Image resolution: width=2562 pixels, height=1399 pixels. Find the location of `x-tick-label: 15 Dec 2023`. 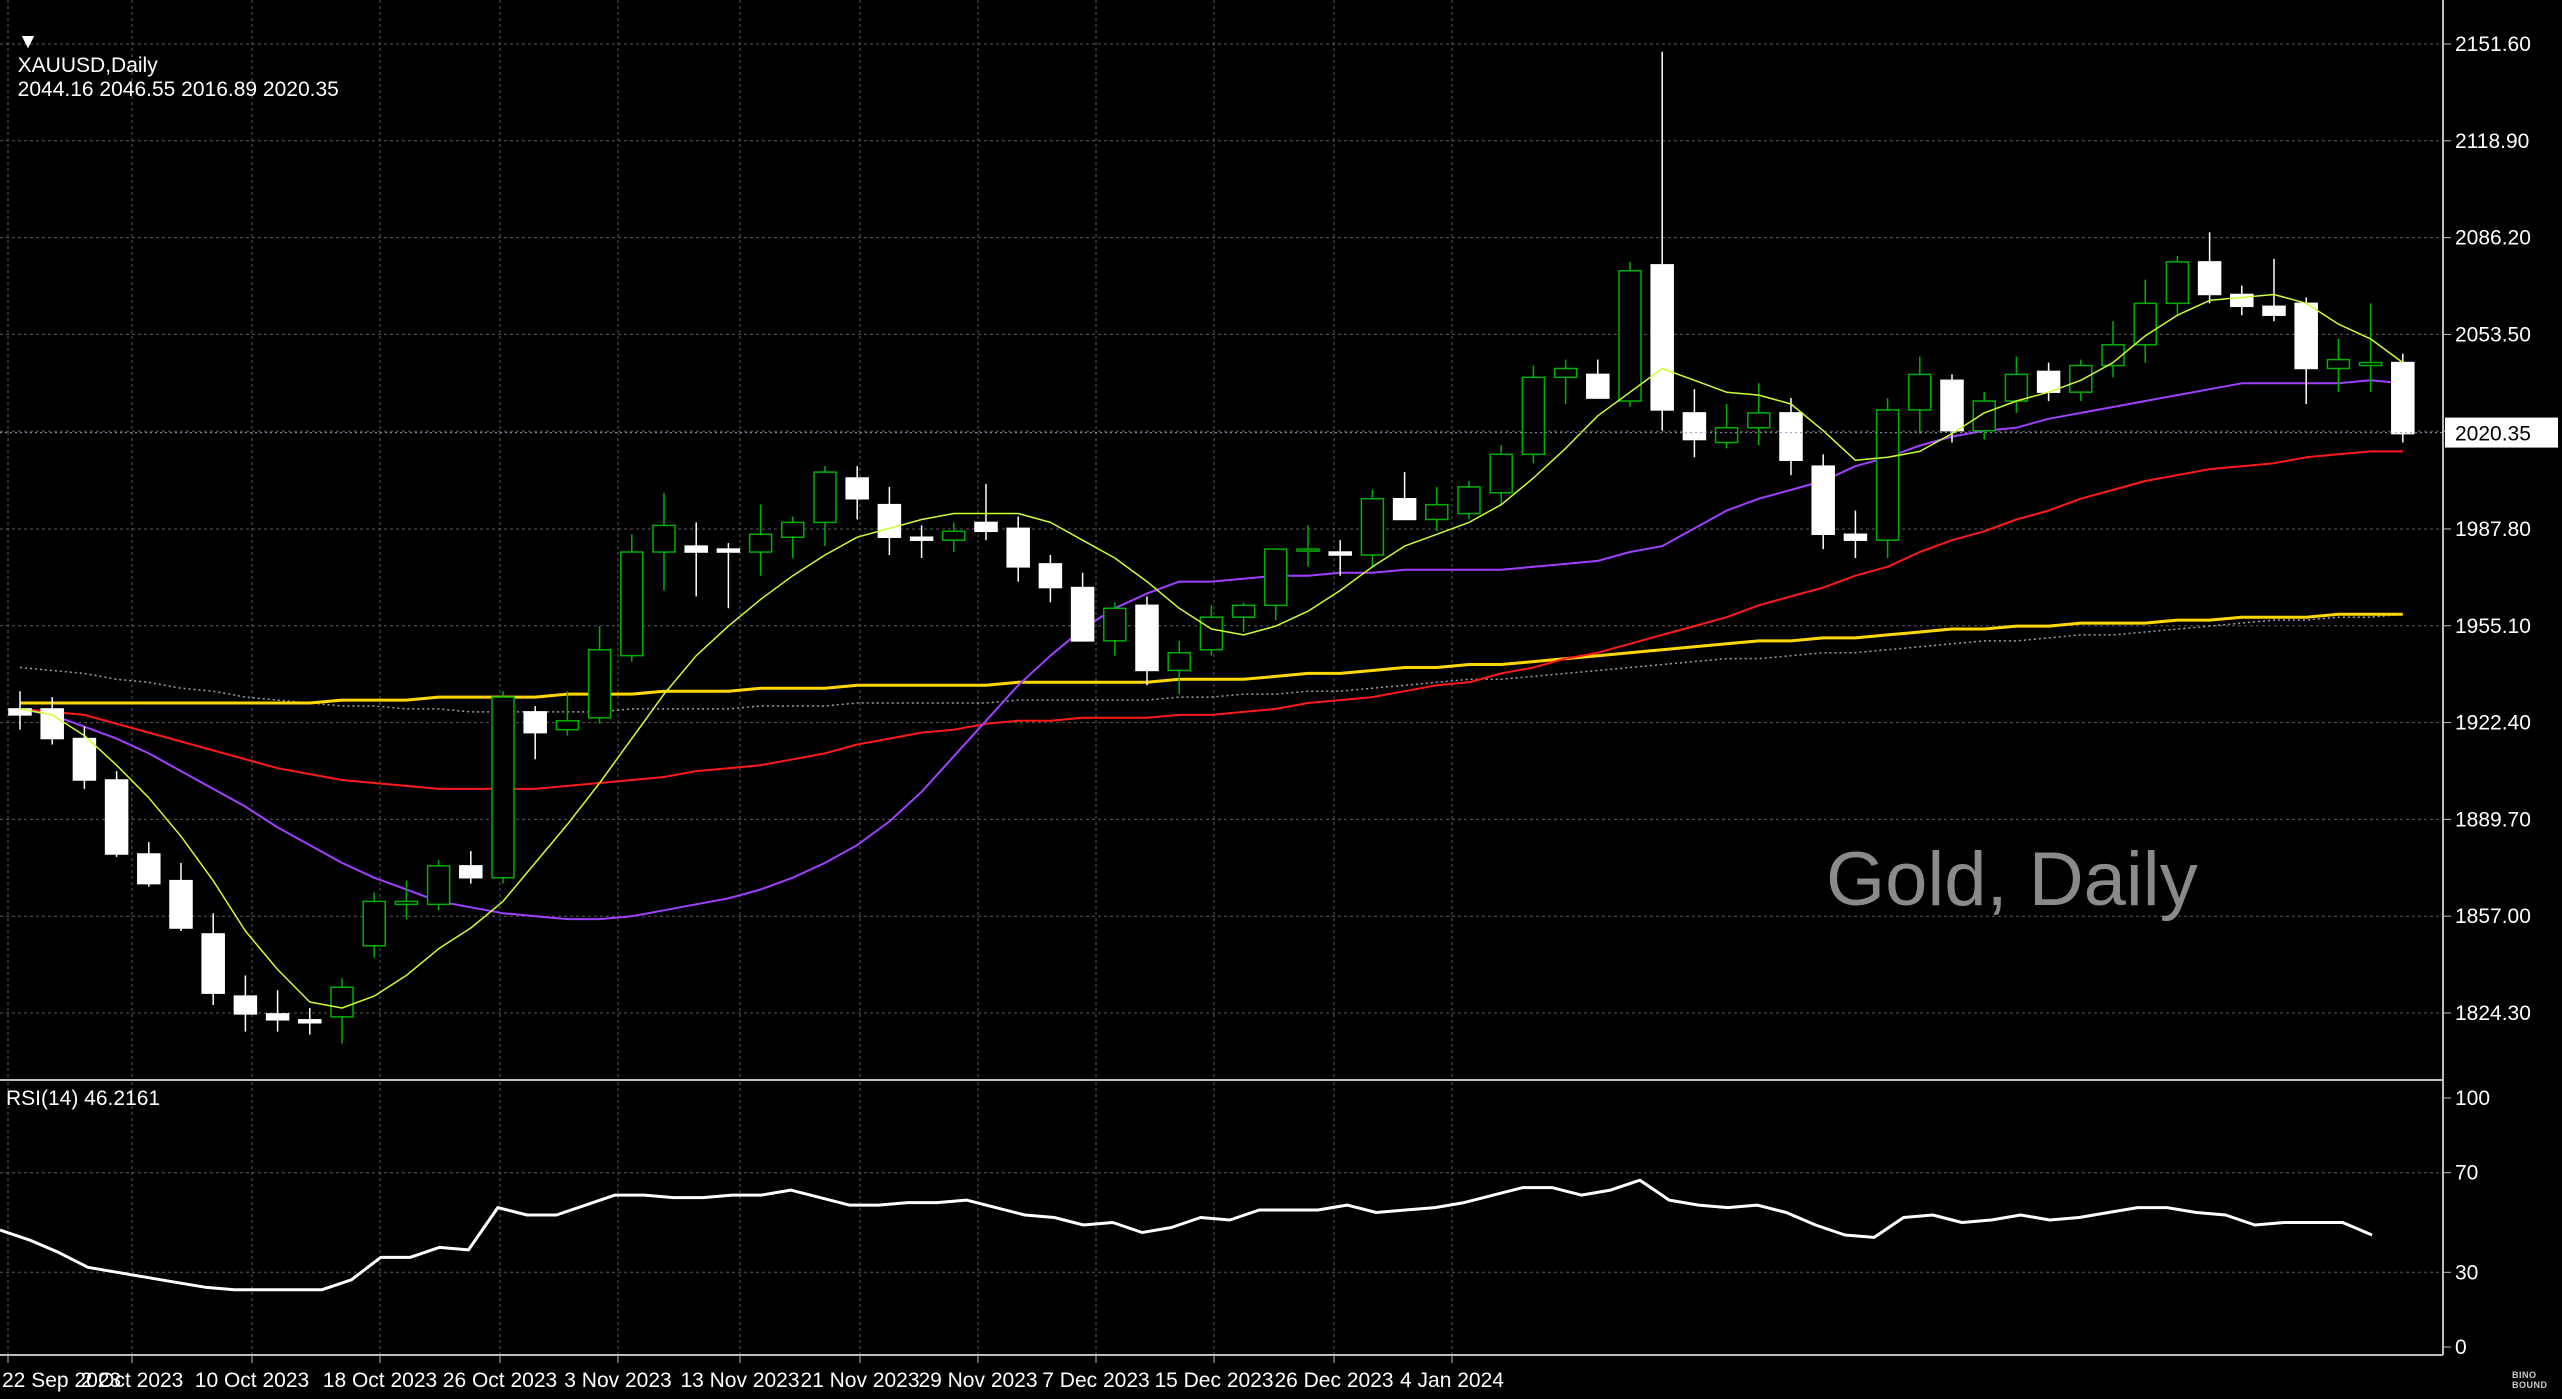

x-tick-label: 15 Dec 2023 is located at coordinates (1213, 1380).